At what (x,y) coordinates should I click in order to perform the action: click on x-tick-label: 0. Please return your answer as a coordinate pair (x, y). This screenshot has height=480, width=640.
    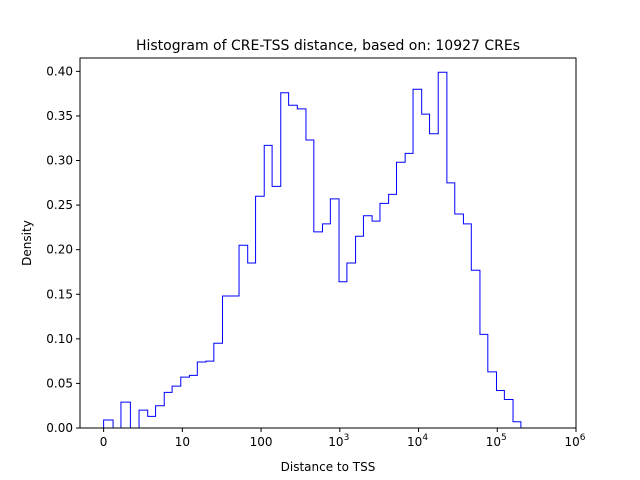
    Looking at the image, I should click on (104, 442).